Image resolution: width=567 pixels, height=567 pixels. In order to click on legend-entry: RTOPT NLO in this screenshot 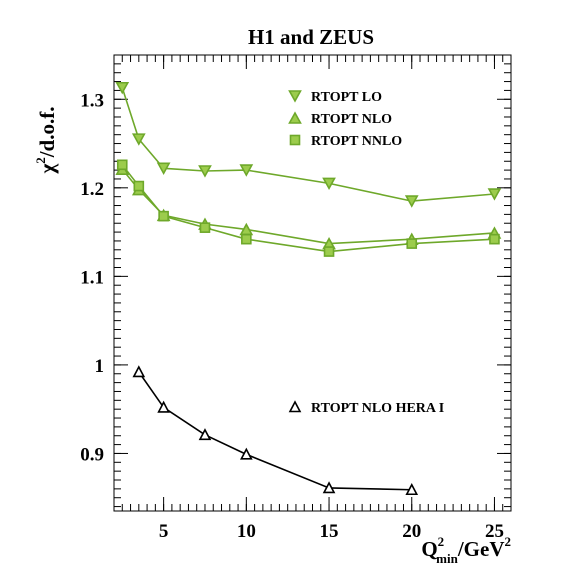, I will do `click(340, 119)`.